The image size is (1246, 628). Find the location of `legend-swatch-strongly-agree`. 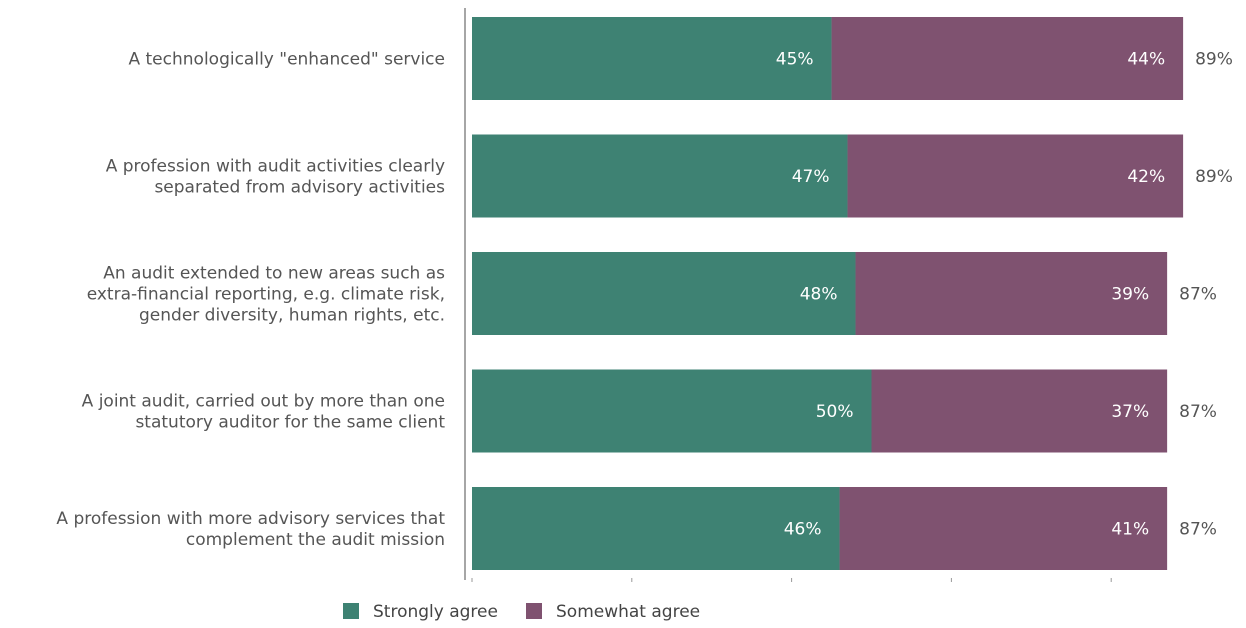

legend-swatch-strongly-agree is located at coordinates (351, 611).